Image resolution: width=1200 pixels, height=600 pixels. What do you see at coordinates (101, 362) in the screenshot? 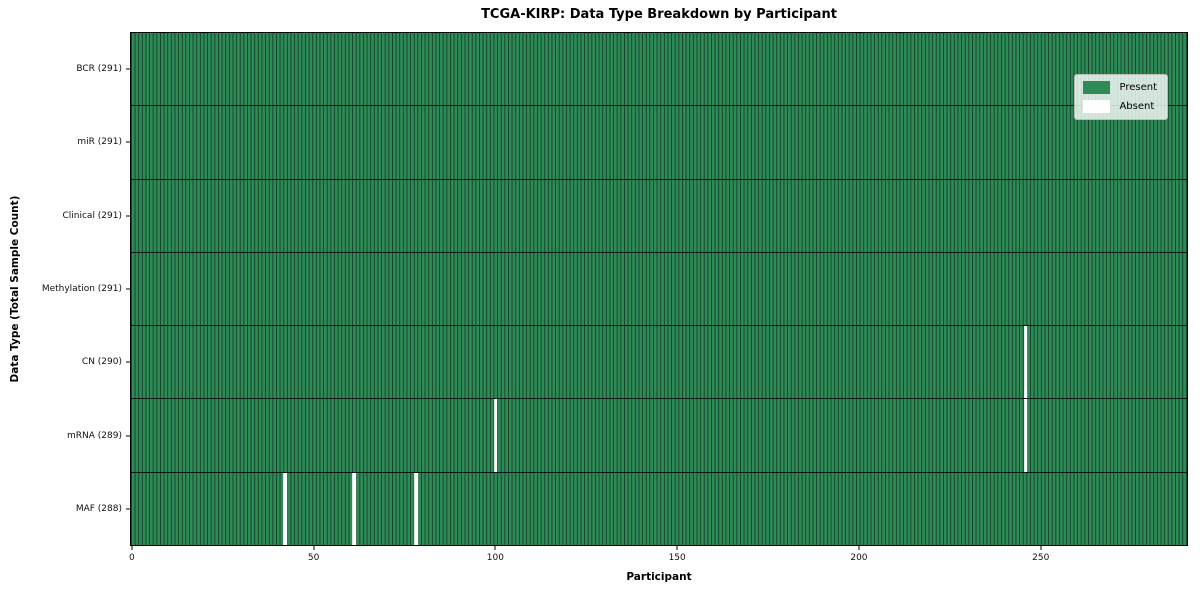
I see `y-tick-label: CN (290)` at bounding box center [101, 362].